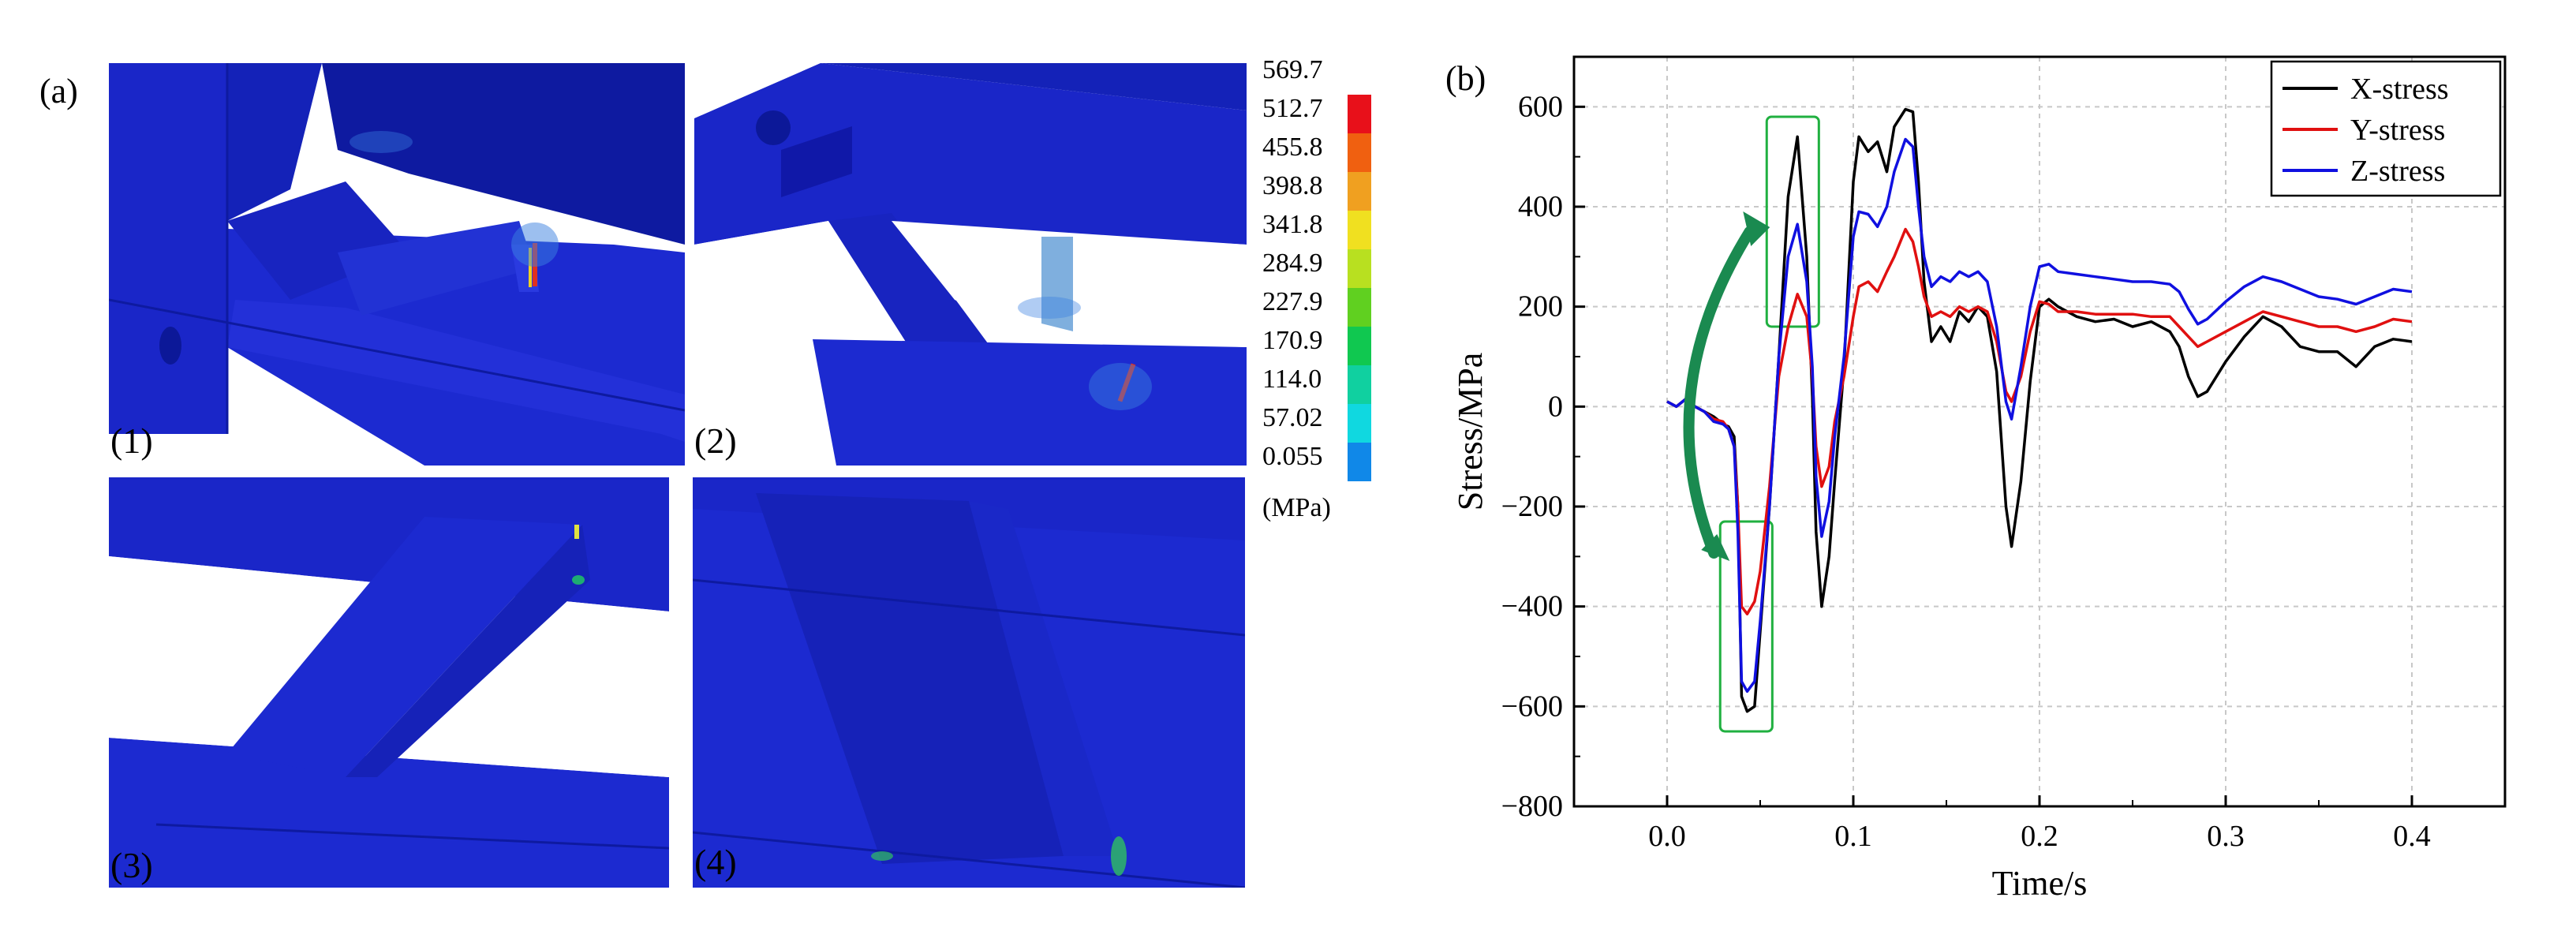  Describe the element at coordinates (1292, 340) in the screenshot. I see `colorbar-level-label: 170.9` at that location.